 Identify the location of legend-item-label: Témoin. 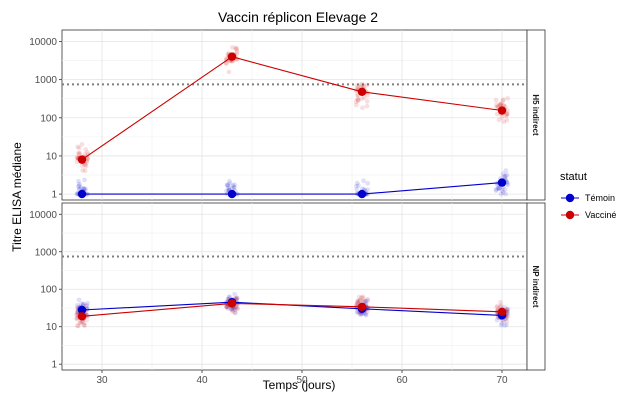
(600, 198).